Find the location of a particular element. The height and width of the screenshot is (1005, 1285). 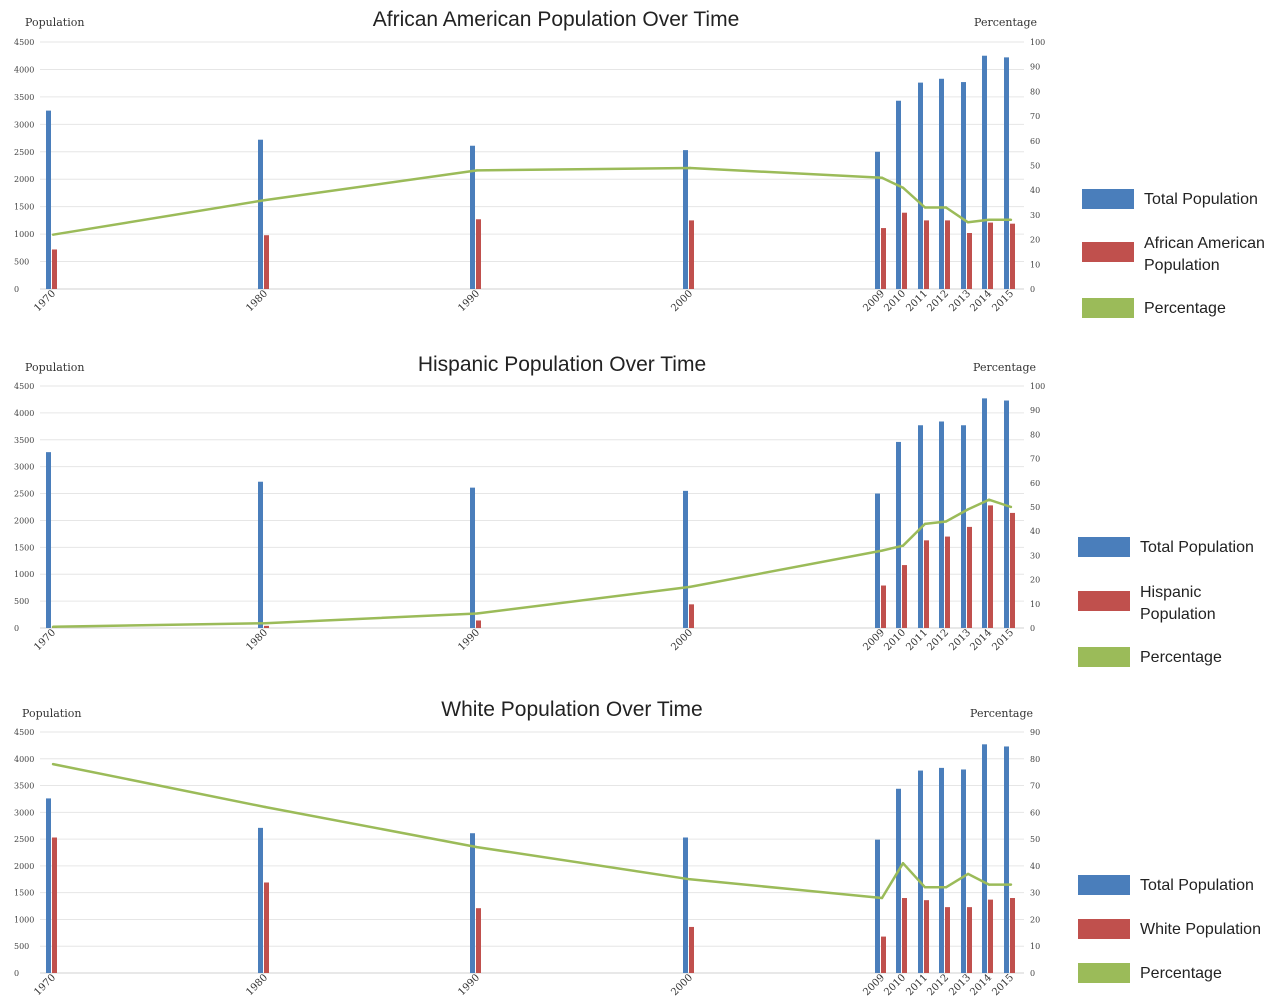

y2-tick-label: 80 is located at coordinates (1035, 759).